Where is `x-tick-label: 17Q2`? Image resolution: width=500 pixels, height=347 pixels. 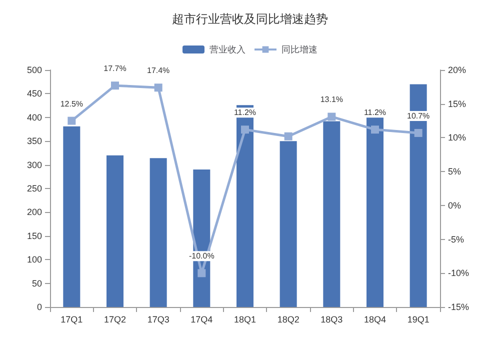 x-tick-label: 17Q2 is located at coordinates (115, 319).